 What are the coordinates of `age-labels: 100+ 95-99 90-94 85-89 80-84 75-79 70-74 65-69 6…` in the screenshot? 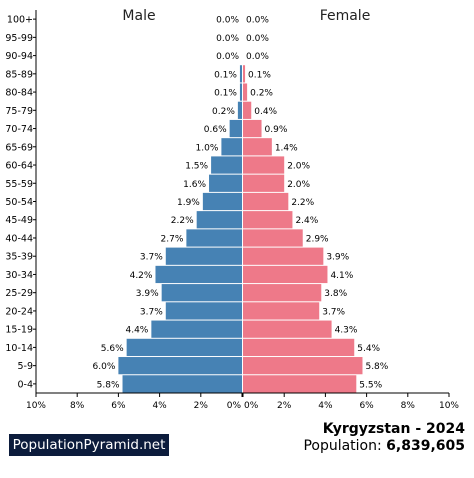 It's located at (19, 203).